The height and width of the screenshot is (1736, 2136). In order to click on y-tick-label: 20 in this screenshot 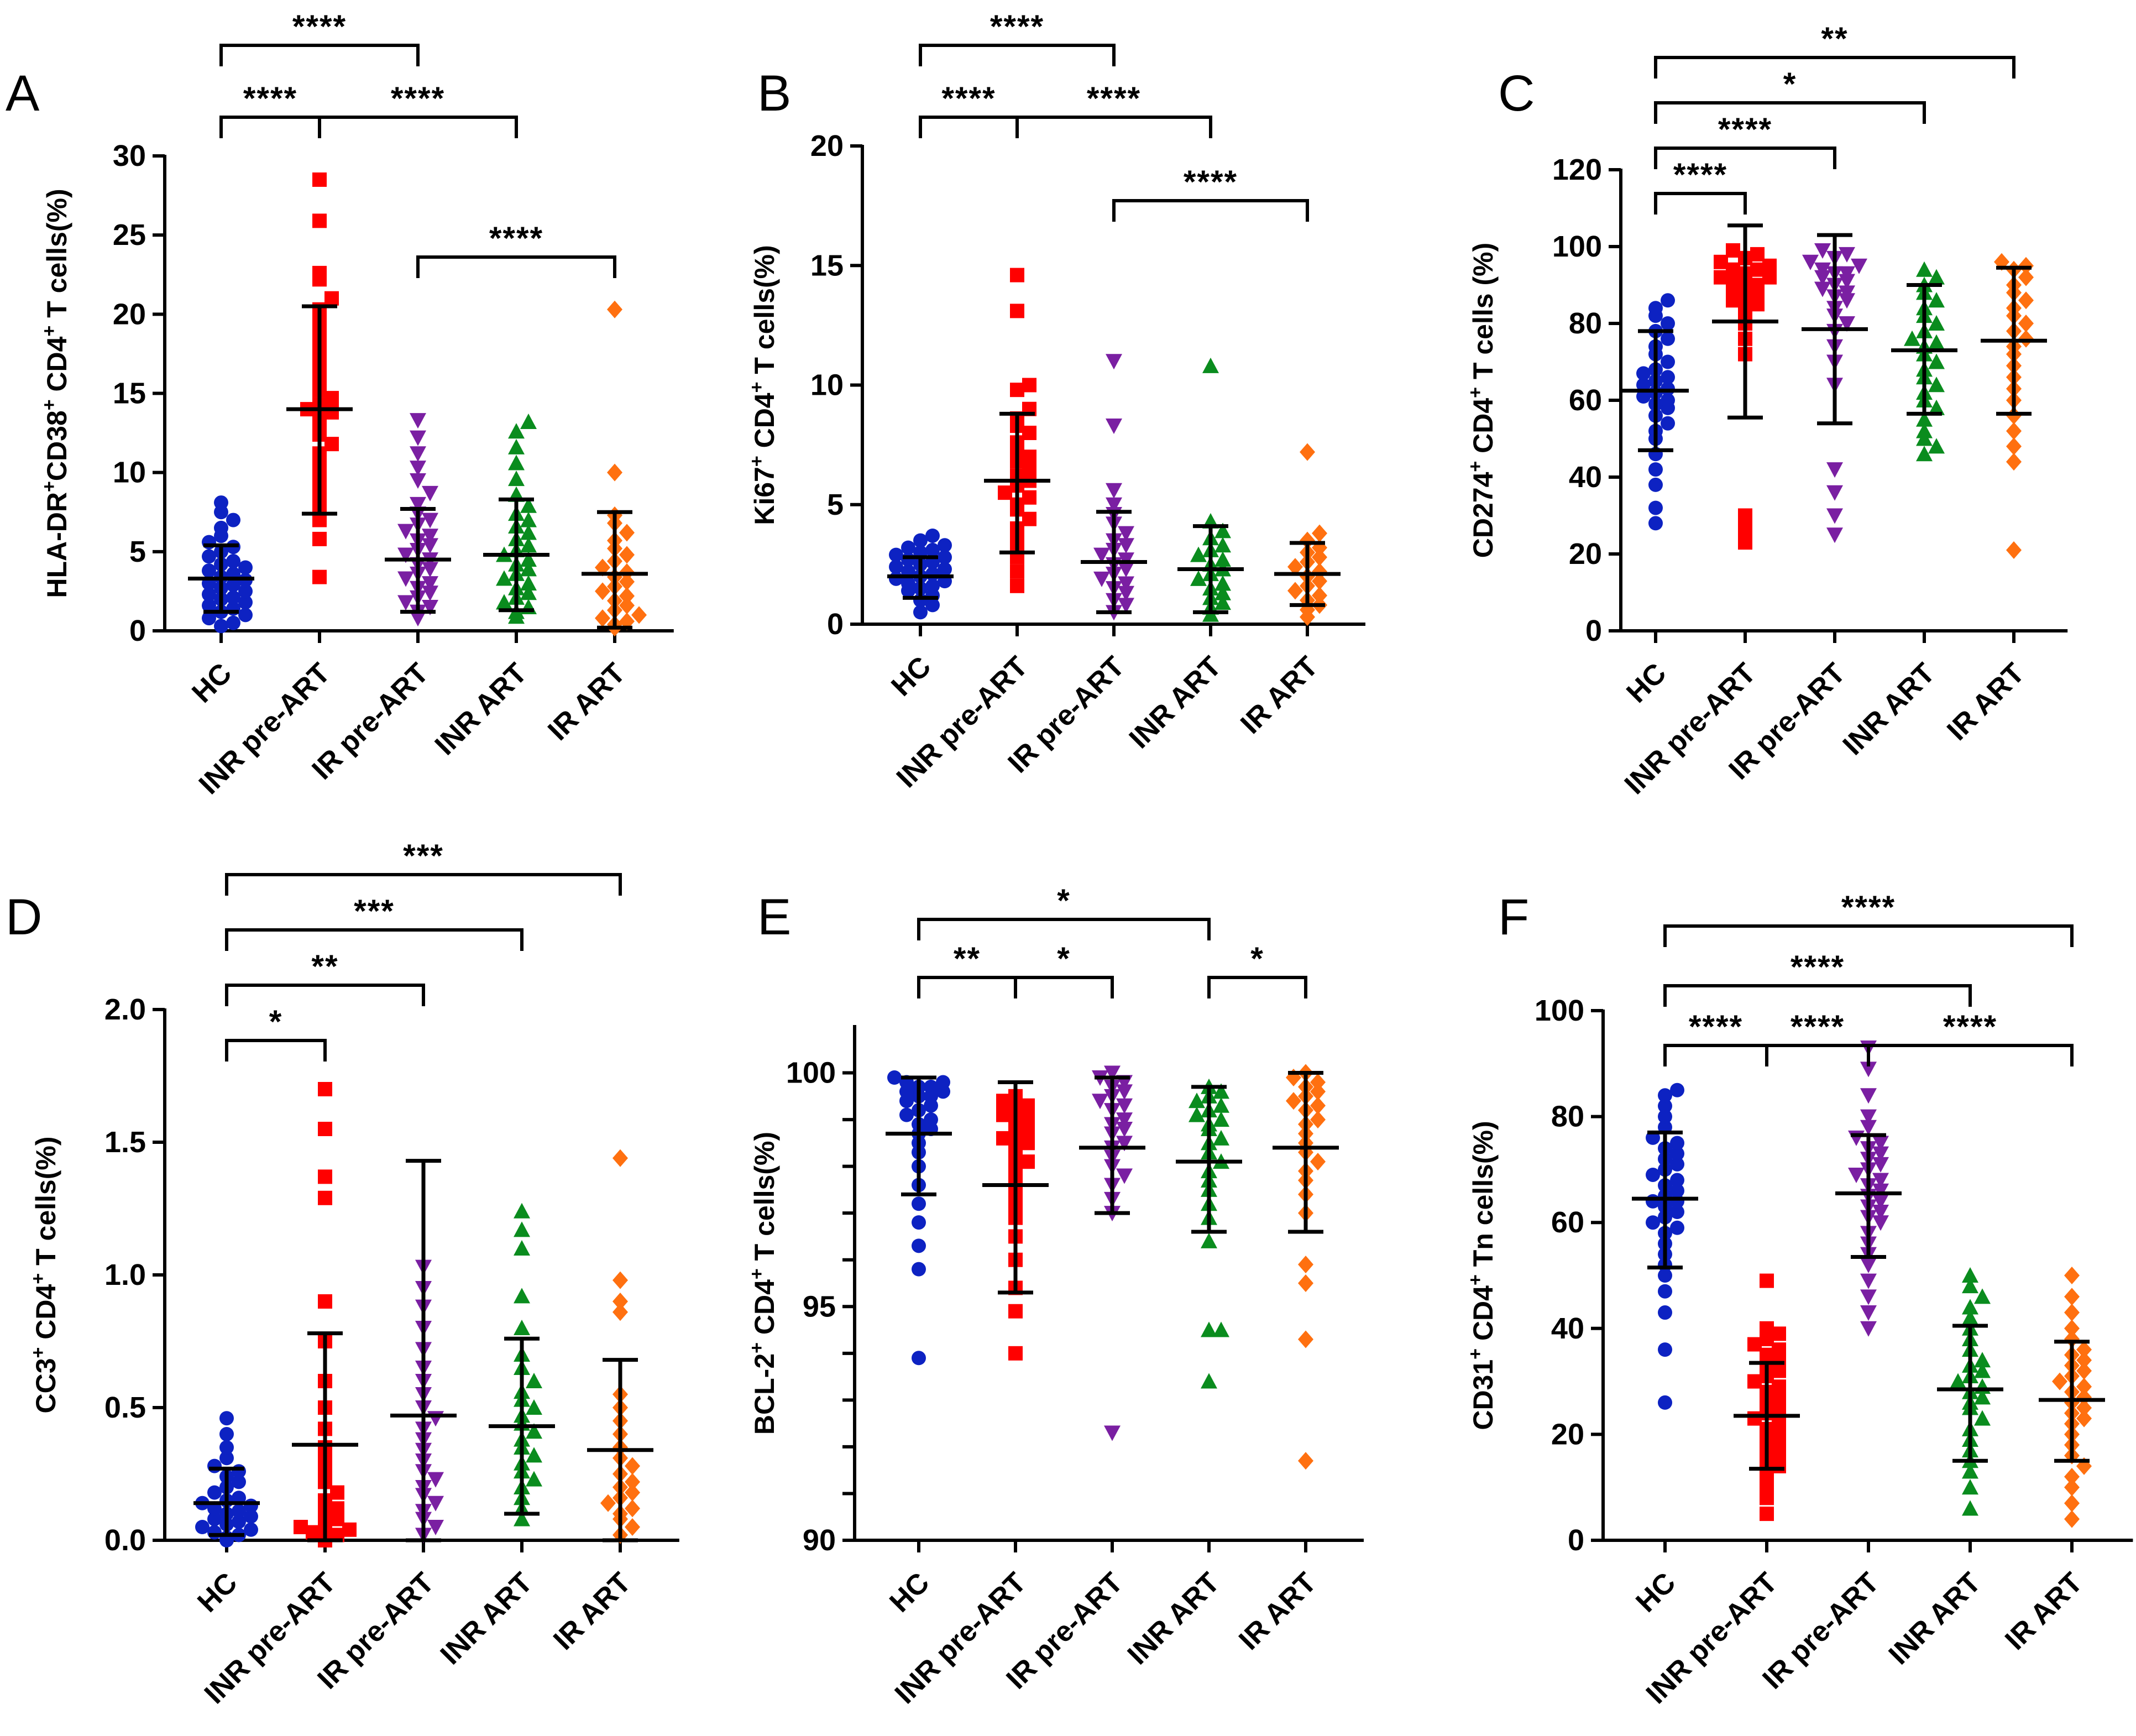, I will do `click(827, 146)`.